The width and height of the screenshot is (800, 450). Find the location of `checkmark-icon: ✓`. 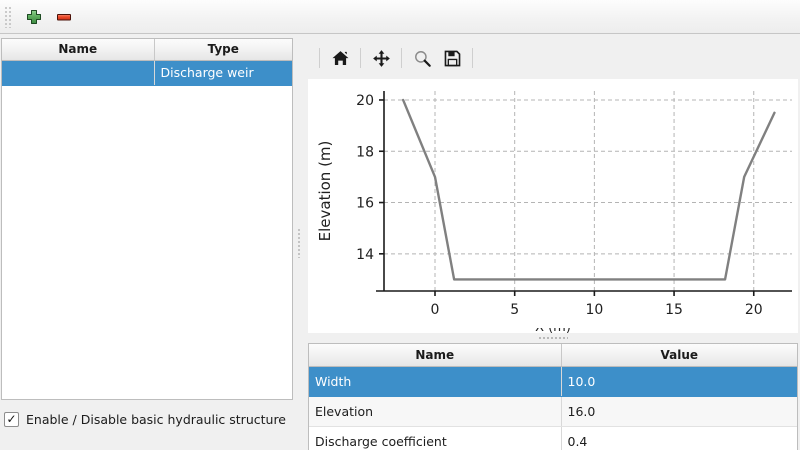

checkmark-icon: ✓ is located at coordinates (11, 419).